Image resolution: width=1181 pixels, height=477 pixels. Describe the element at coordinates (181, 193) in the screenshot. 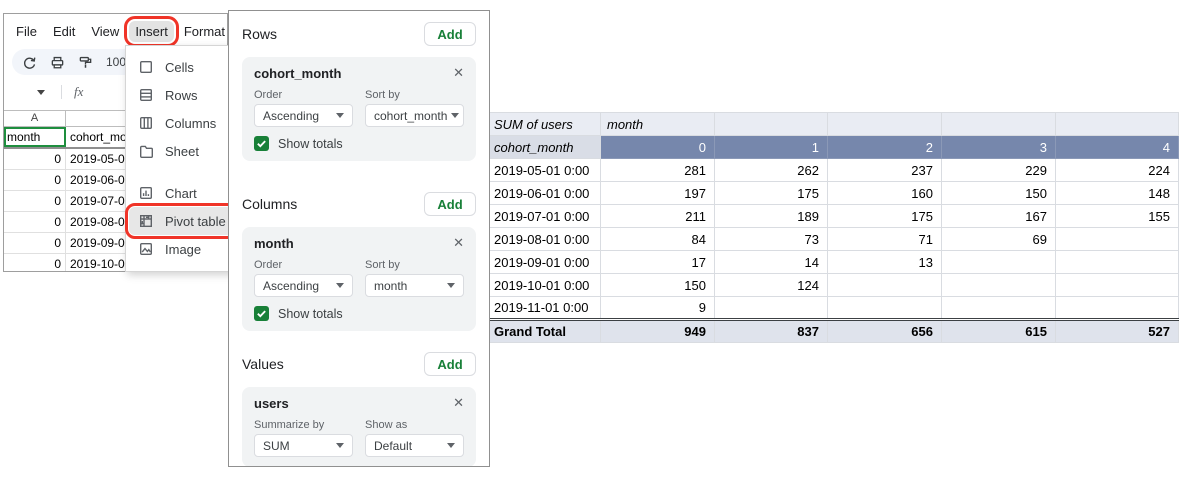

I see `menu-item-chart: Chart` at that location.